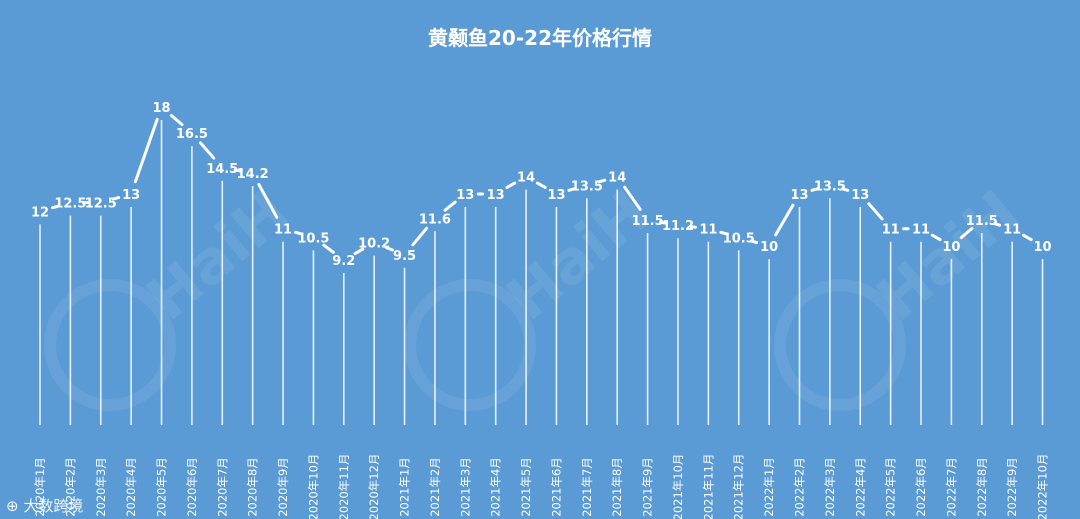  What do you see at coordinates (678, 486) in the screenshot?
I see `category-label: 2021年10月` at bounding box center [678, 486].